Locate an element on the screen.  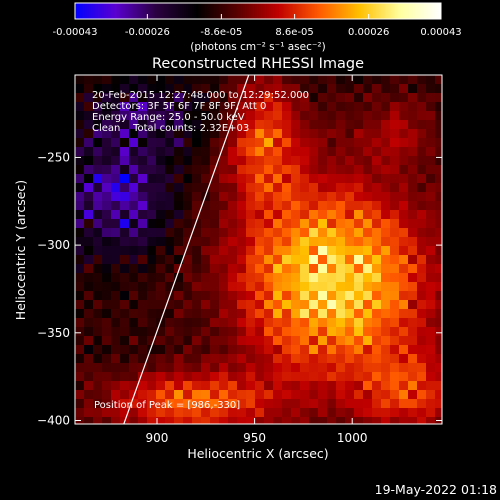
annotation-detectors: Detectors: 3F 5F 6F 7F 8F 9F, Att 0 is located at coordinates (179, 106).